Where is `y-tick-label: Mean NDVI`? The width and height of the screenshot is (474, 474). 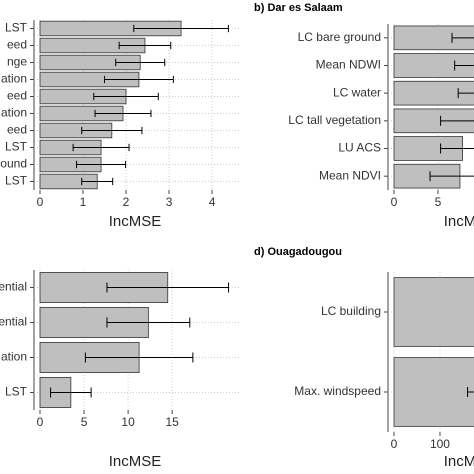
y-tick-label: Mean NDVI is located at coordinates (350, 175).